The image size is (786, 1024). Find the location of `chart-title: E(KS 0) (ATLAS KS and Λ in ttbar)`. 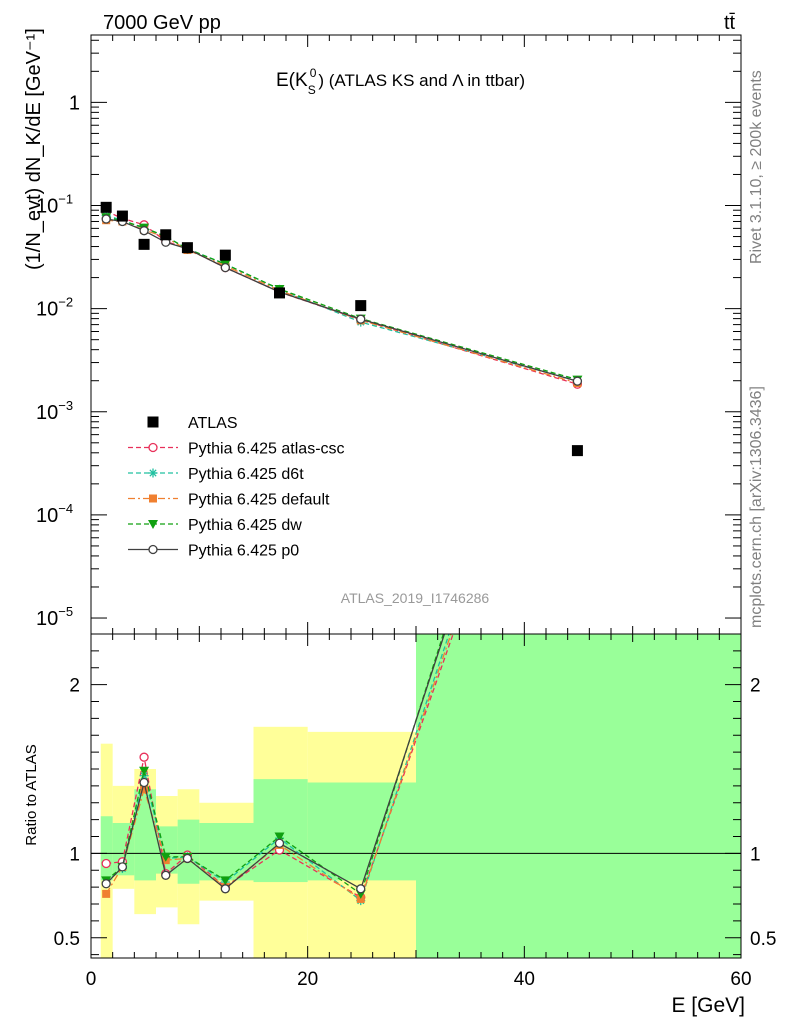

chart-title: E(KS 0) (ATLAS KS and Λ in ttbar) is located at coordinates (400, 81).